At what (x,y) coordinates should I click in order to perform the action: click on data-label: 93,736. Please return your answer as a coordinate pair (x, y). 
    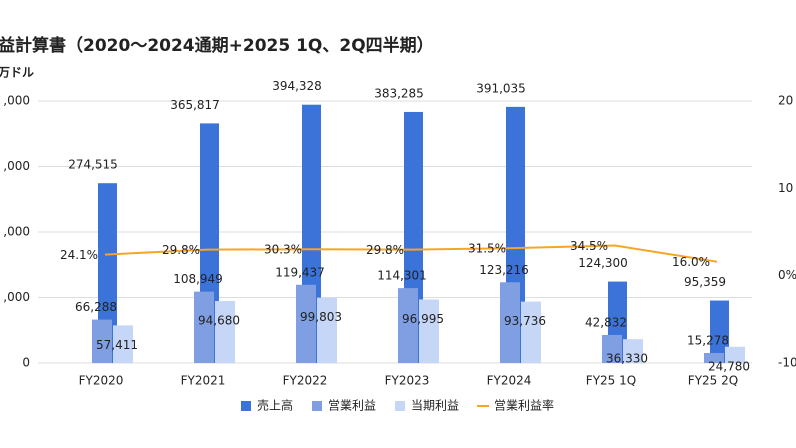
    Looking at the image, I should click on (525, 321).